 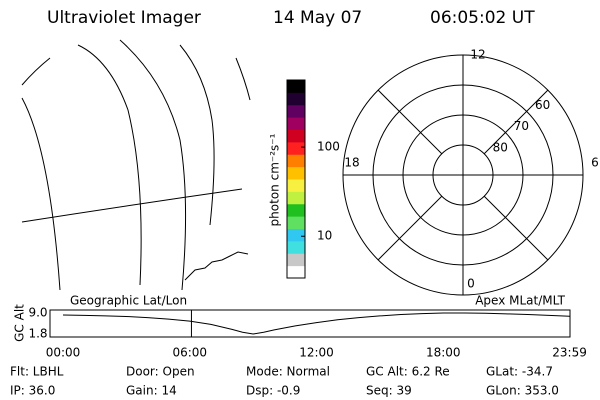 What do you see at coordinates (389, 391) in the screenshot?
I see `status-field: Seq: 39` at bounding box center [389, 391].